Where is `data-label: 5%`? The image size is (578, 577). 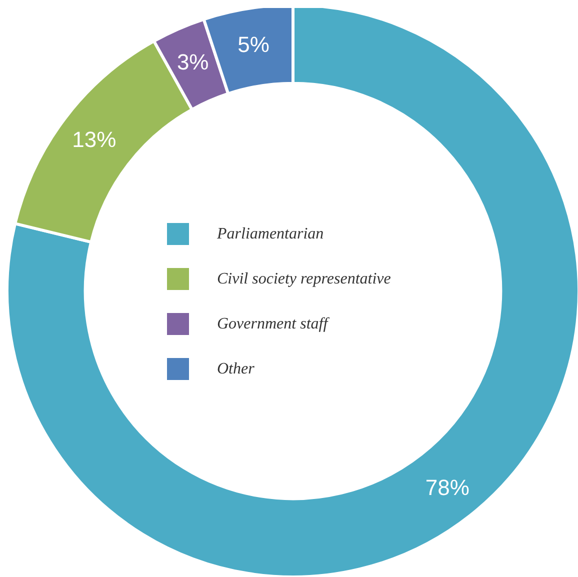 data-label: 5% is located at coordinates (254, 44).